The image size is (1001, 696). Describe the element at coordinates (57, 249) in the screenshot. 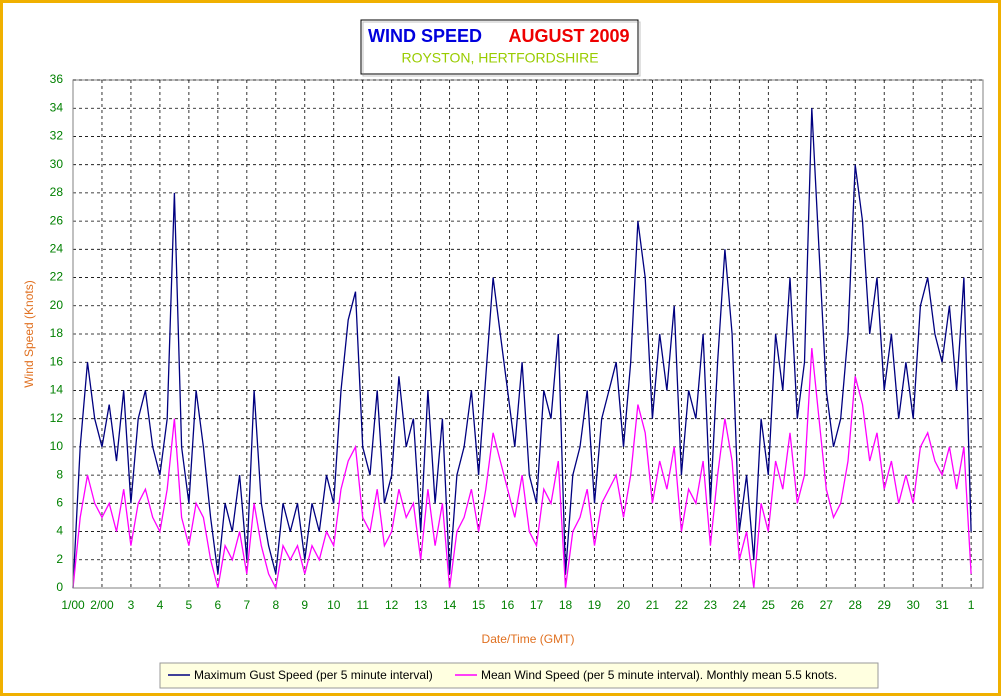

I see `y-tick-label: 24` at that location.